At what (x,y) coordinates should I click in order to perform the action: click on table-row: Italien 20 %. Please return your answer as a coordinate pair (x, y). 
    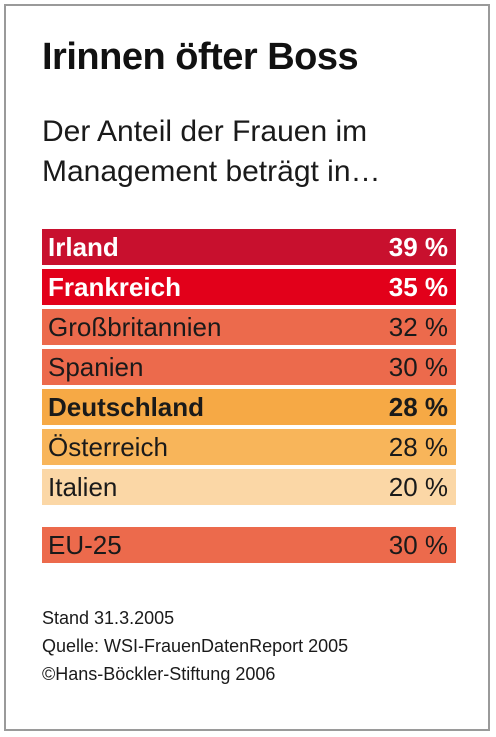
    Looking at the image, I should click on (249, 487).